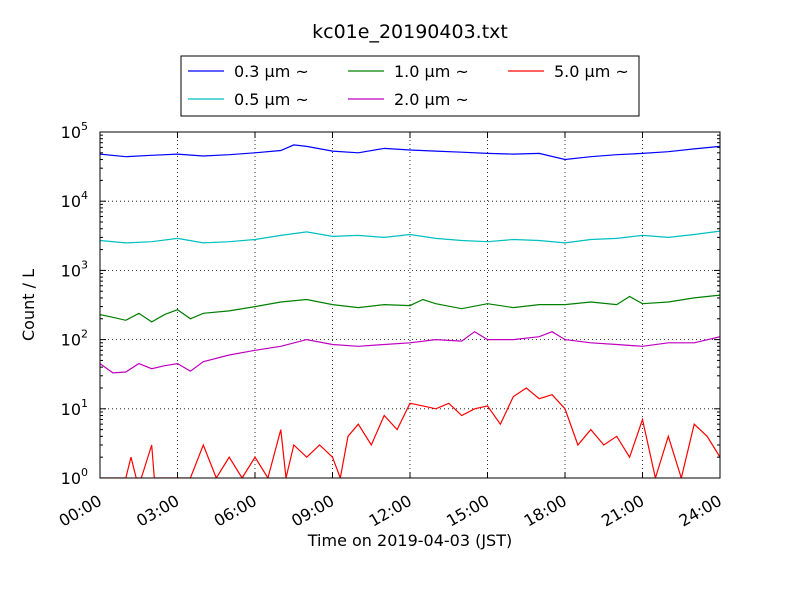 This screenshot has height=600, width=800. What do you see at coordinates (431, 99) in the screenshot?
I see `legend-label: 2.0 μm ~` at bounding box center [431, 99].